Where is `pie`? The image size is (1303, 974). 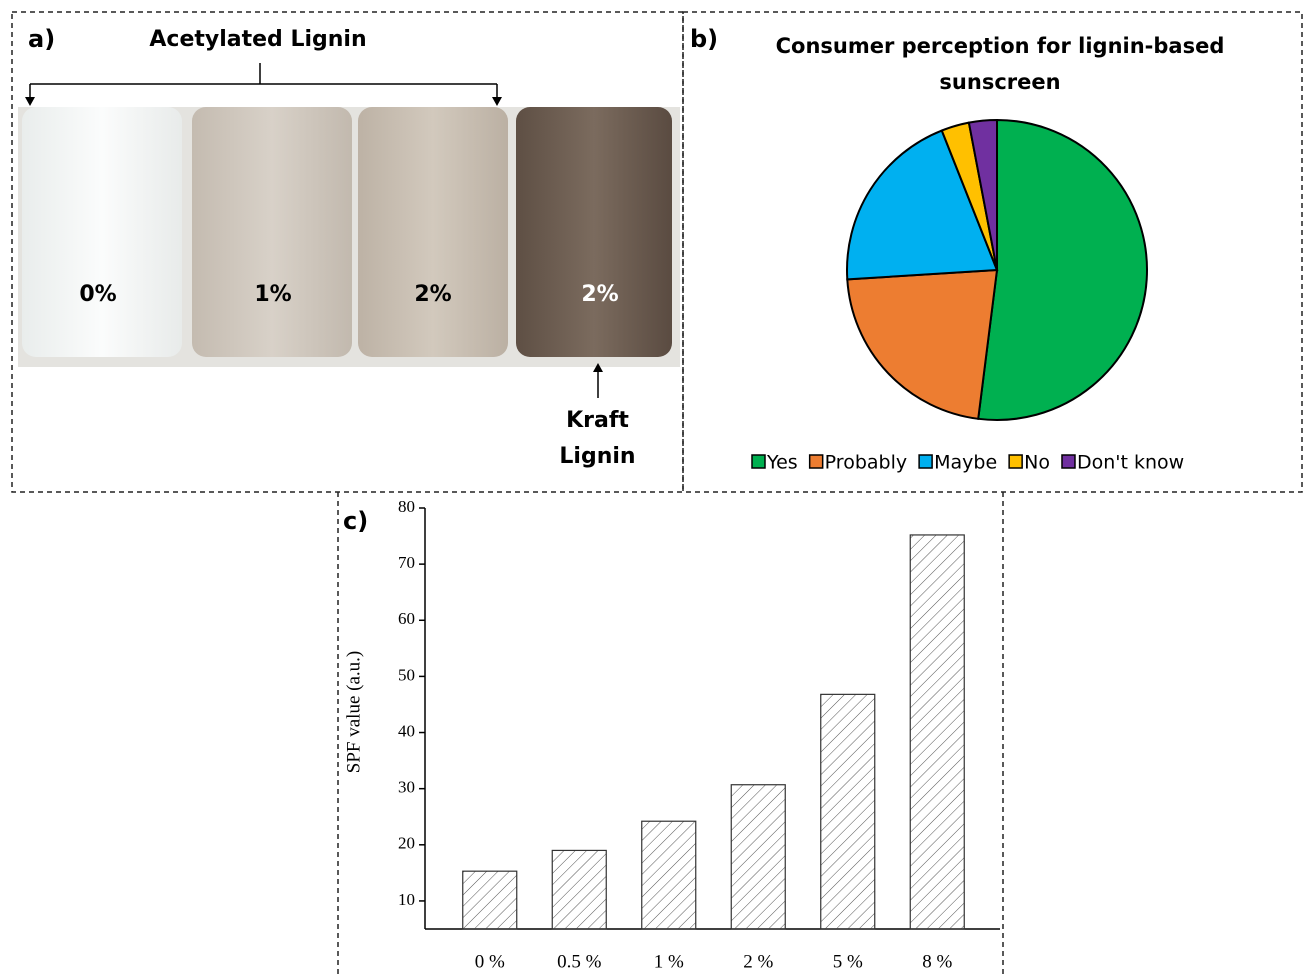
pie is located at coordinates (997, 269).